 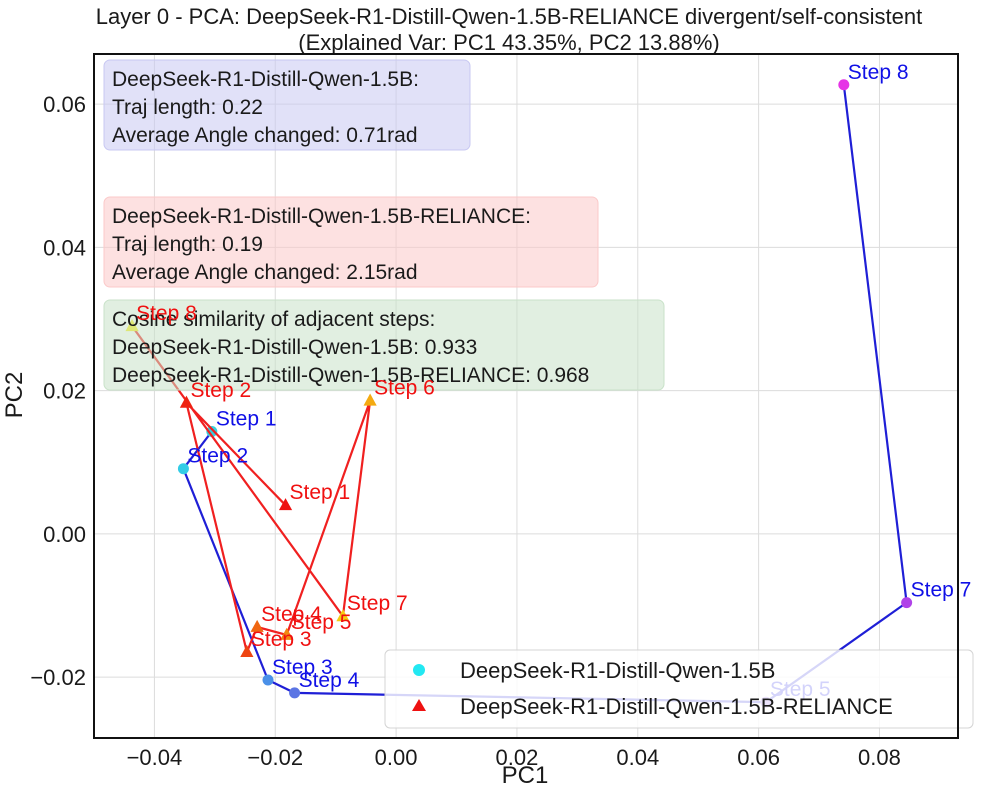 What do you see at coordinates (64, 247) in the screenshot?
I see `y-tick-label: 0.04` at bounding box center [64, 247].